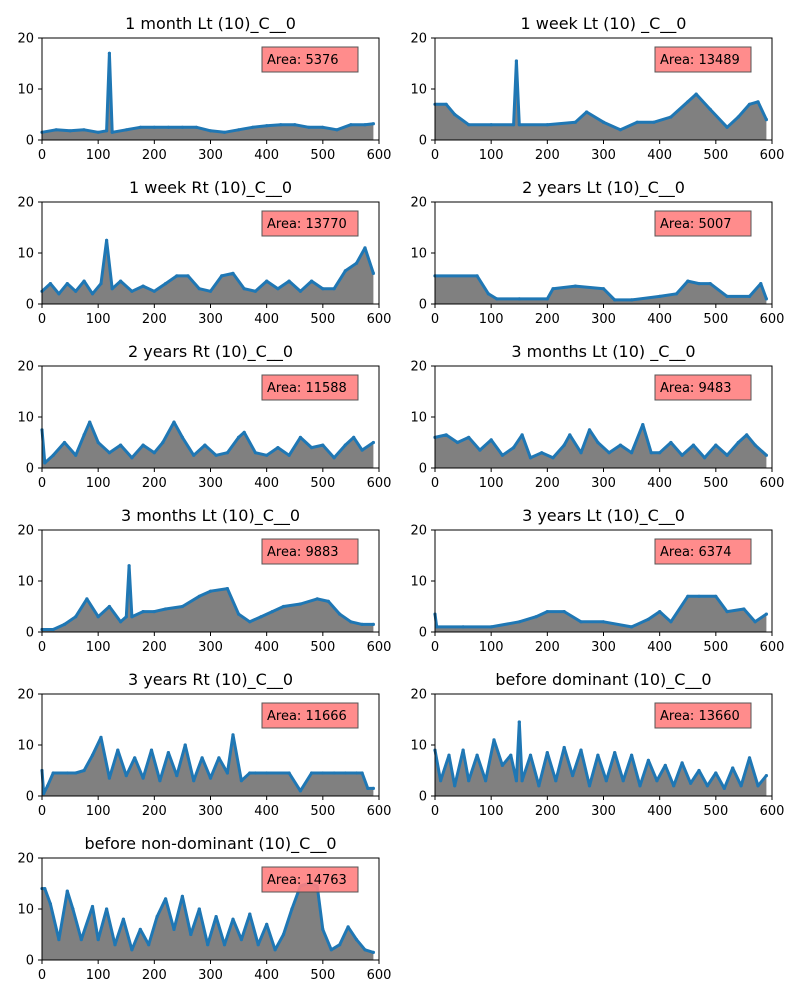 This screenshot has height=1004, width=800. What do you see at coordinates (30, 469) in the screenshot?
I see `y-tick-label: 0` at bounding box center [30, 469].